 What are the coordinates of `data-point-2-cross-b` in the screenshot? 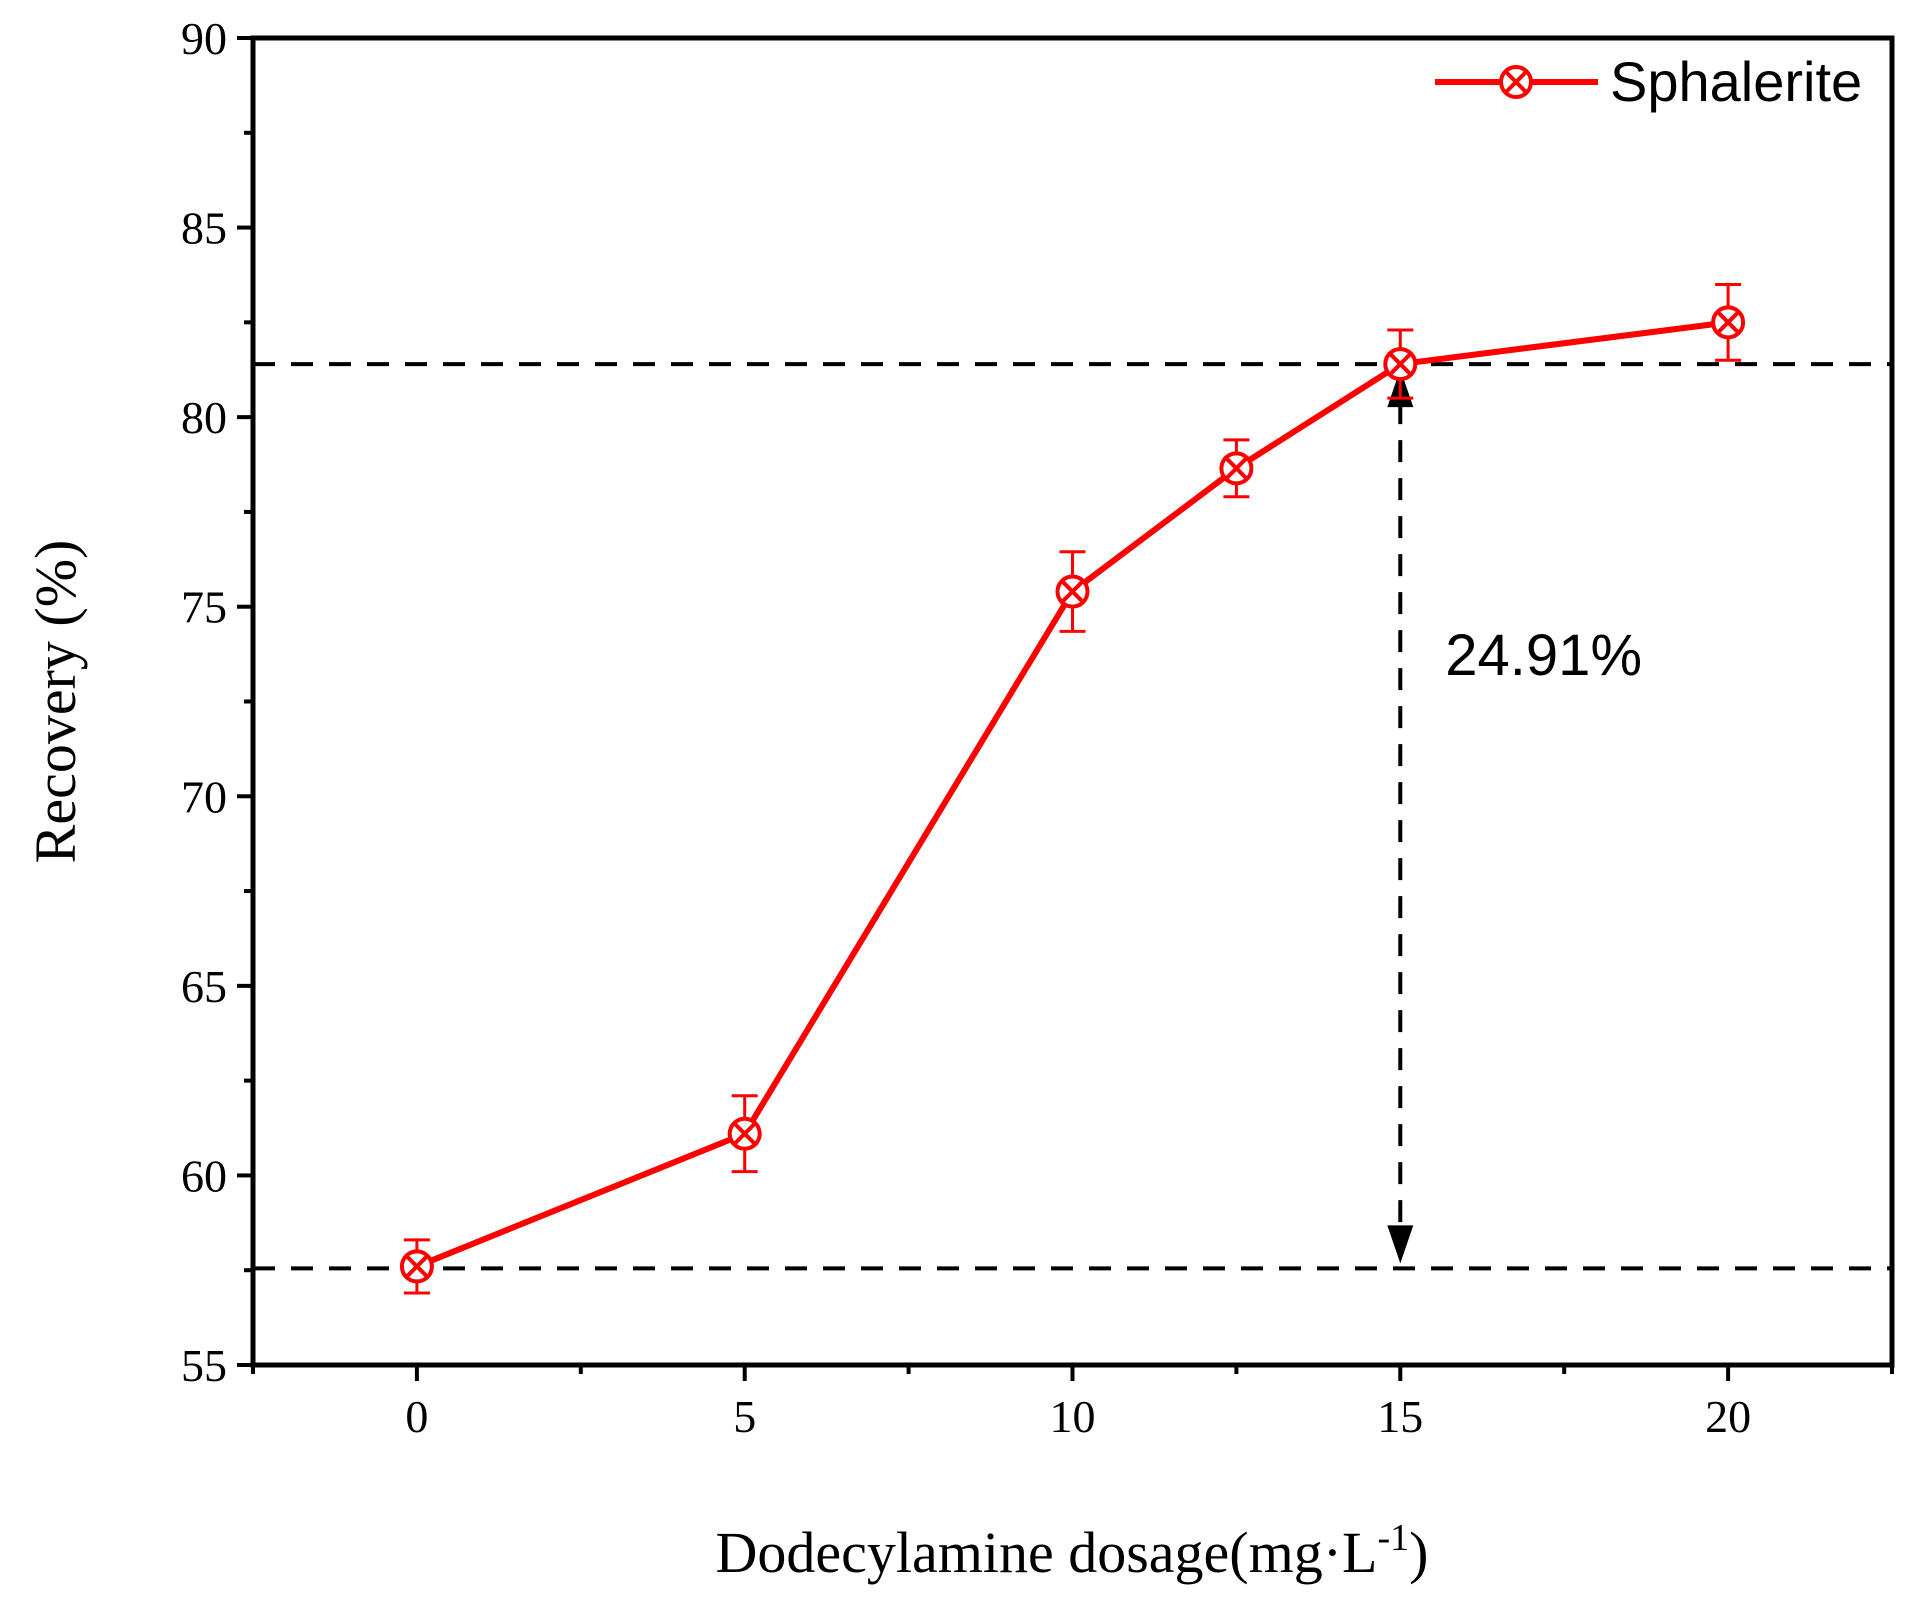 It's located at (1072, 591).